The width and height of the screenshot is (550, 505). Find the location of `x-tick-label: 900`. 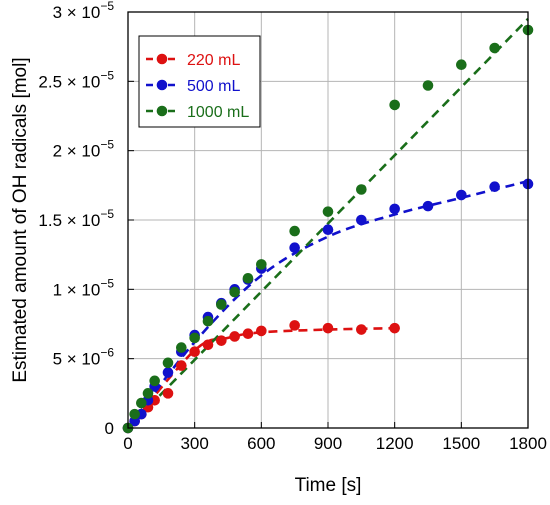

x-tick-label: 900 is located at coordinates (328, 443).